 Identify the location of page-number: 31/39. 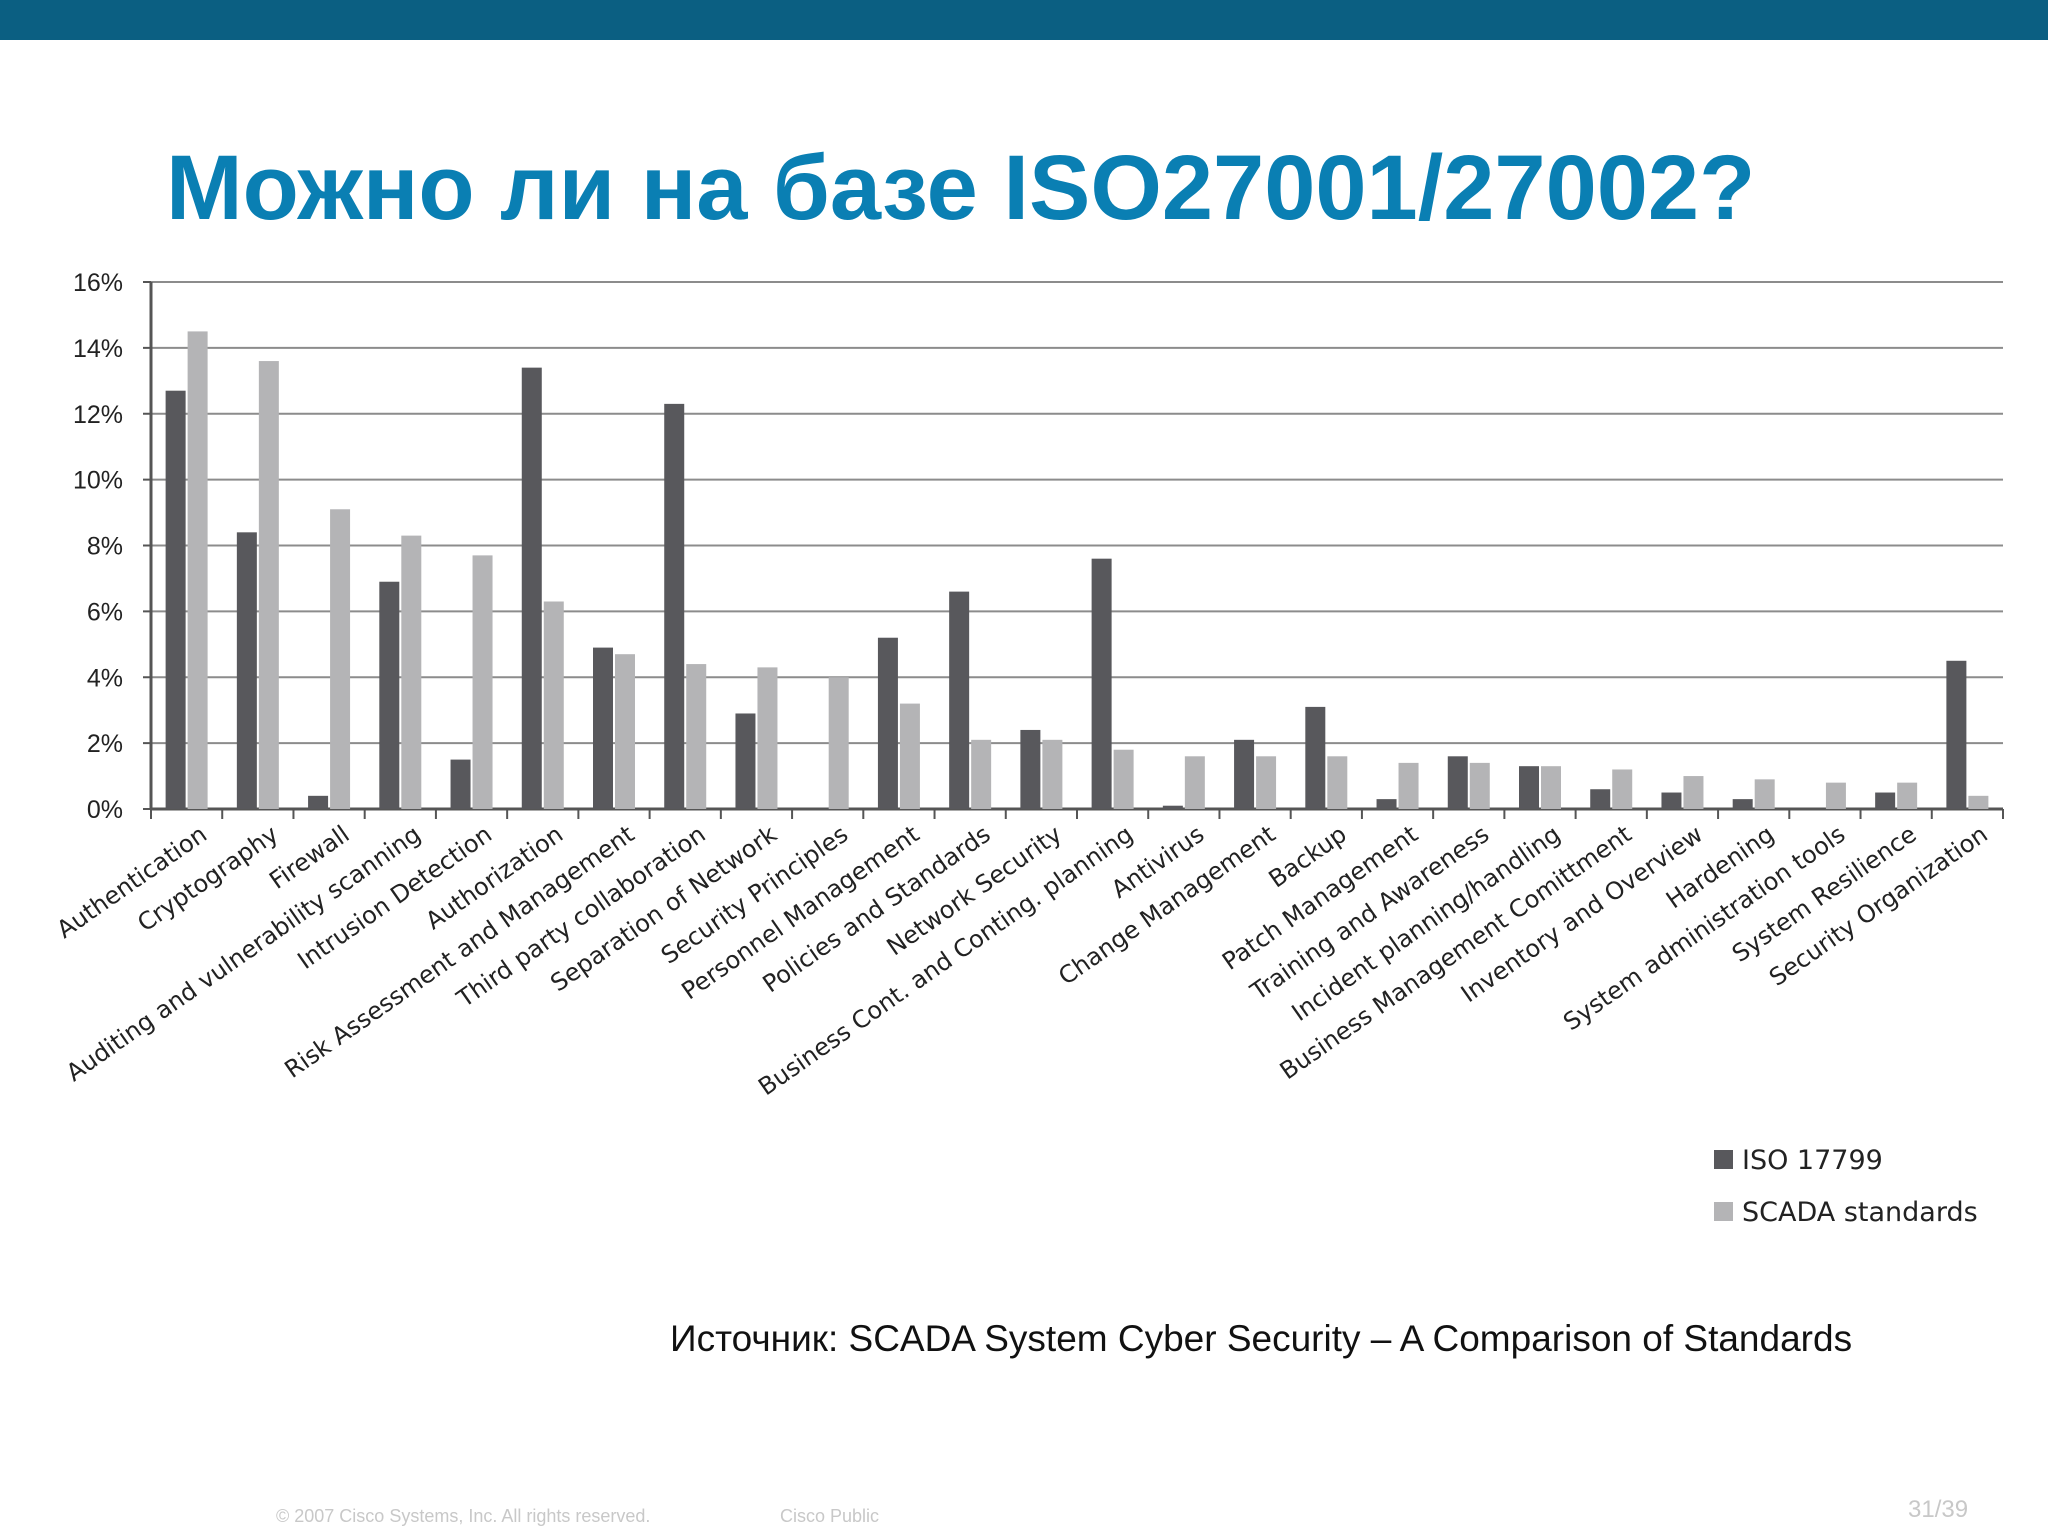
(1938, 1509).